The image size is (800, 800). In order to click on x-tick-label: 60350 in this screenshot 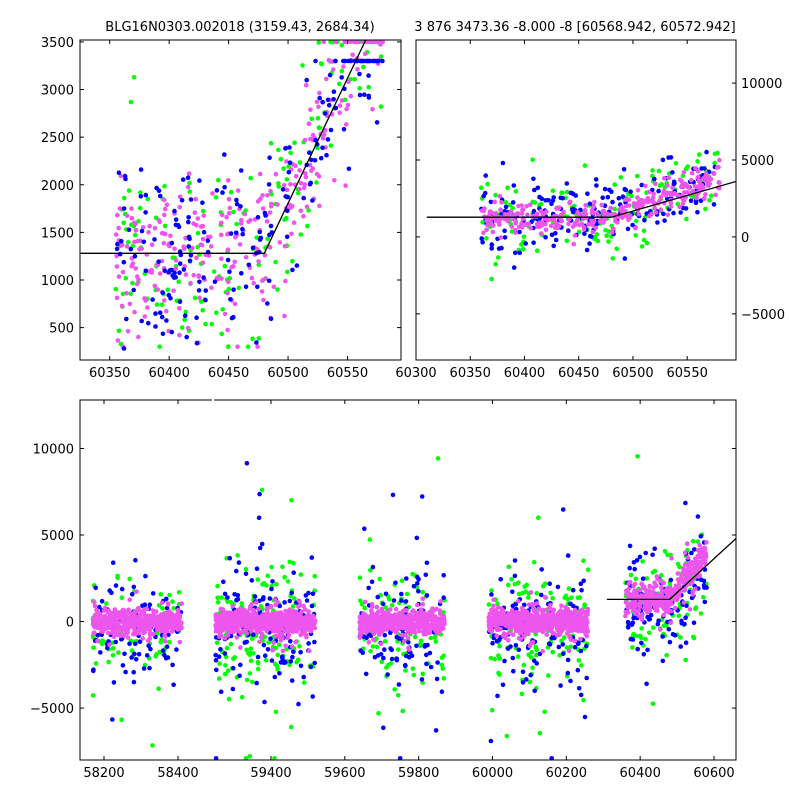, I will do `click(470, 373)`.